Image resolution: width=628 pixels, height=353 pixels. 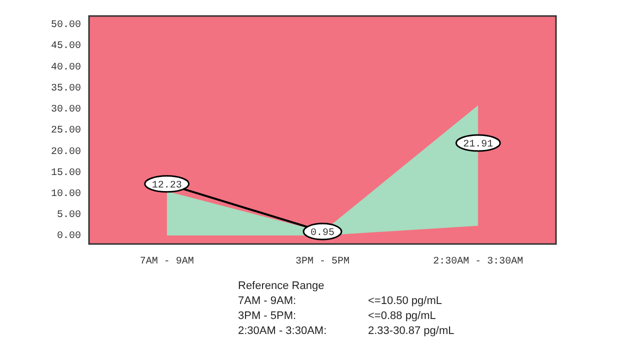 What do you see at coordinates (69, 236) in the screenshot?
I see `y-tick-label: 0.00` at bounding box center [69, 236].